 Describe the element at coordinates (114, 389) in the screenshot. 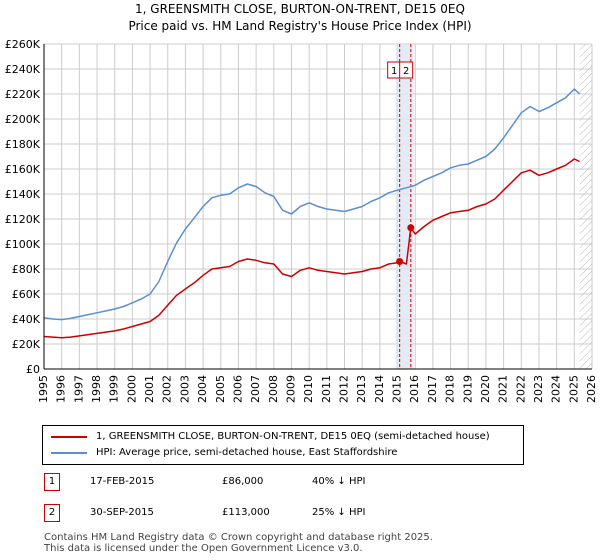

I see `x-tick-label: 1999` at that location.